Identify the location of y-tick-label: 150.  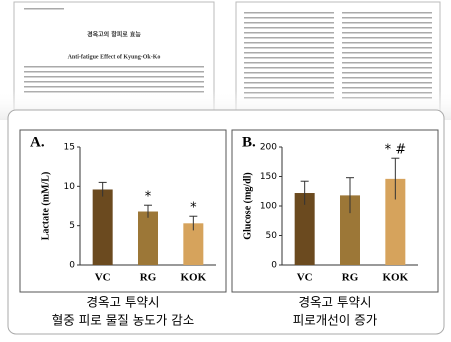
(268, 177).